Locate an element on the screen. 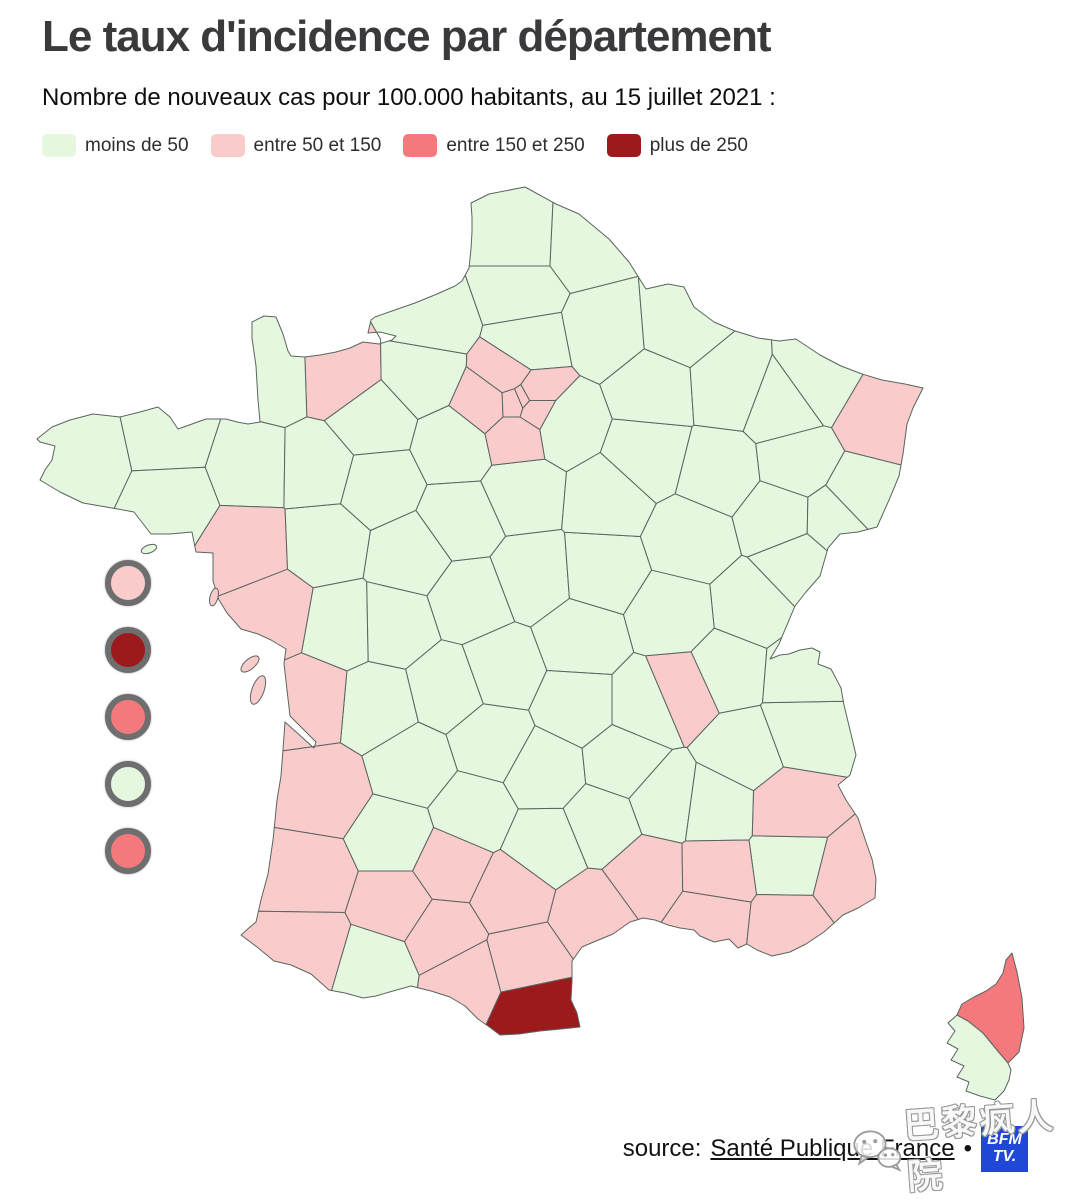 This screenshot has width=1080, height=1204. legend-swatch-darkred is located at coordinates (623, 145).